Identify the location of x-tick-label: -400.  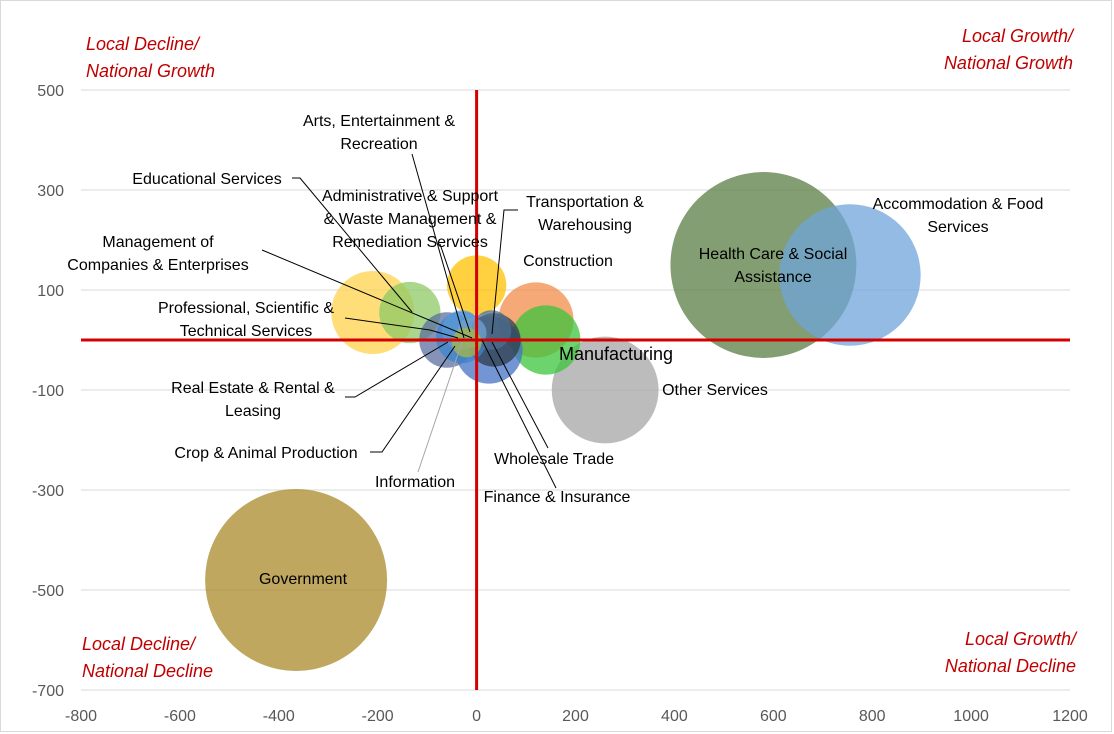
(279, 716).